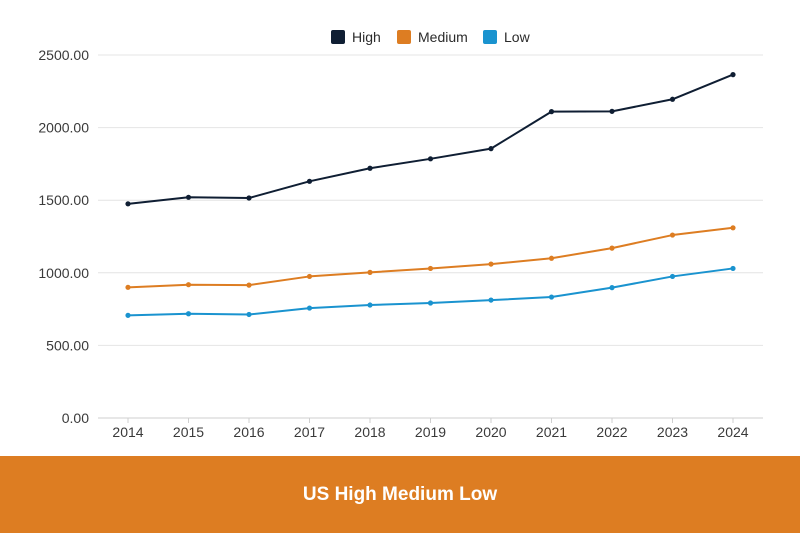  What do you see at coordinates (75, 418) in the screenshot?
I see `y-tick-label: 0.00` at bounding box center [75, 418].